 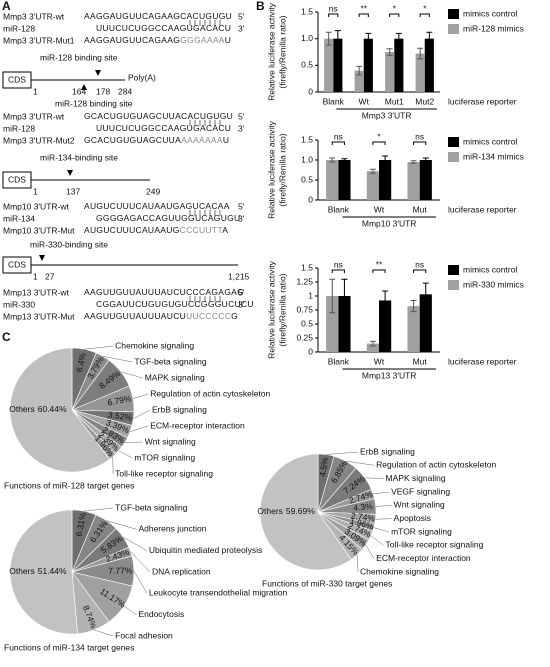 I want to click on slice-label: mTOR signaling, so click(x=421, y=531).